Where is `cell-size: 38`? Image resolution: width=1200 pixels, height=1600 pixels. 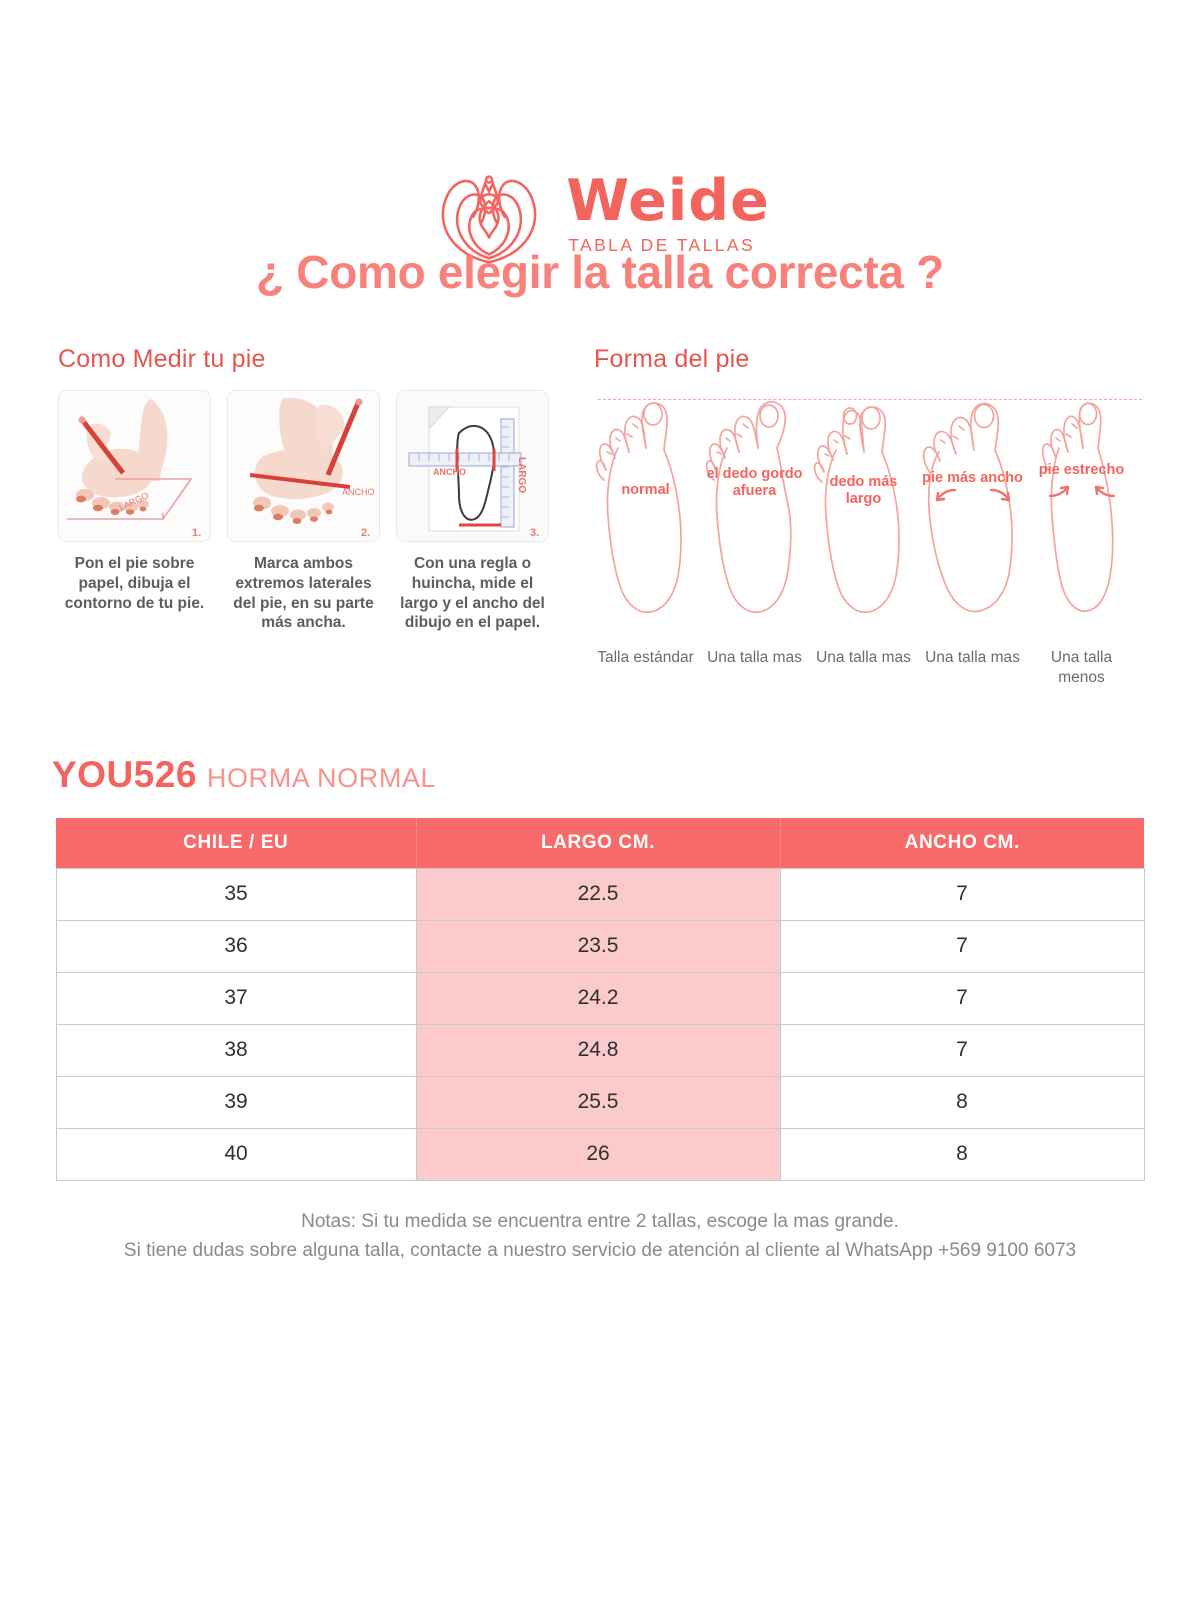
cell-size: 38 is located at coordinates (236, 1050).